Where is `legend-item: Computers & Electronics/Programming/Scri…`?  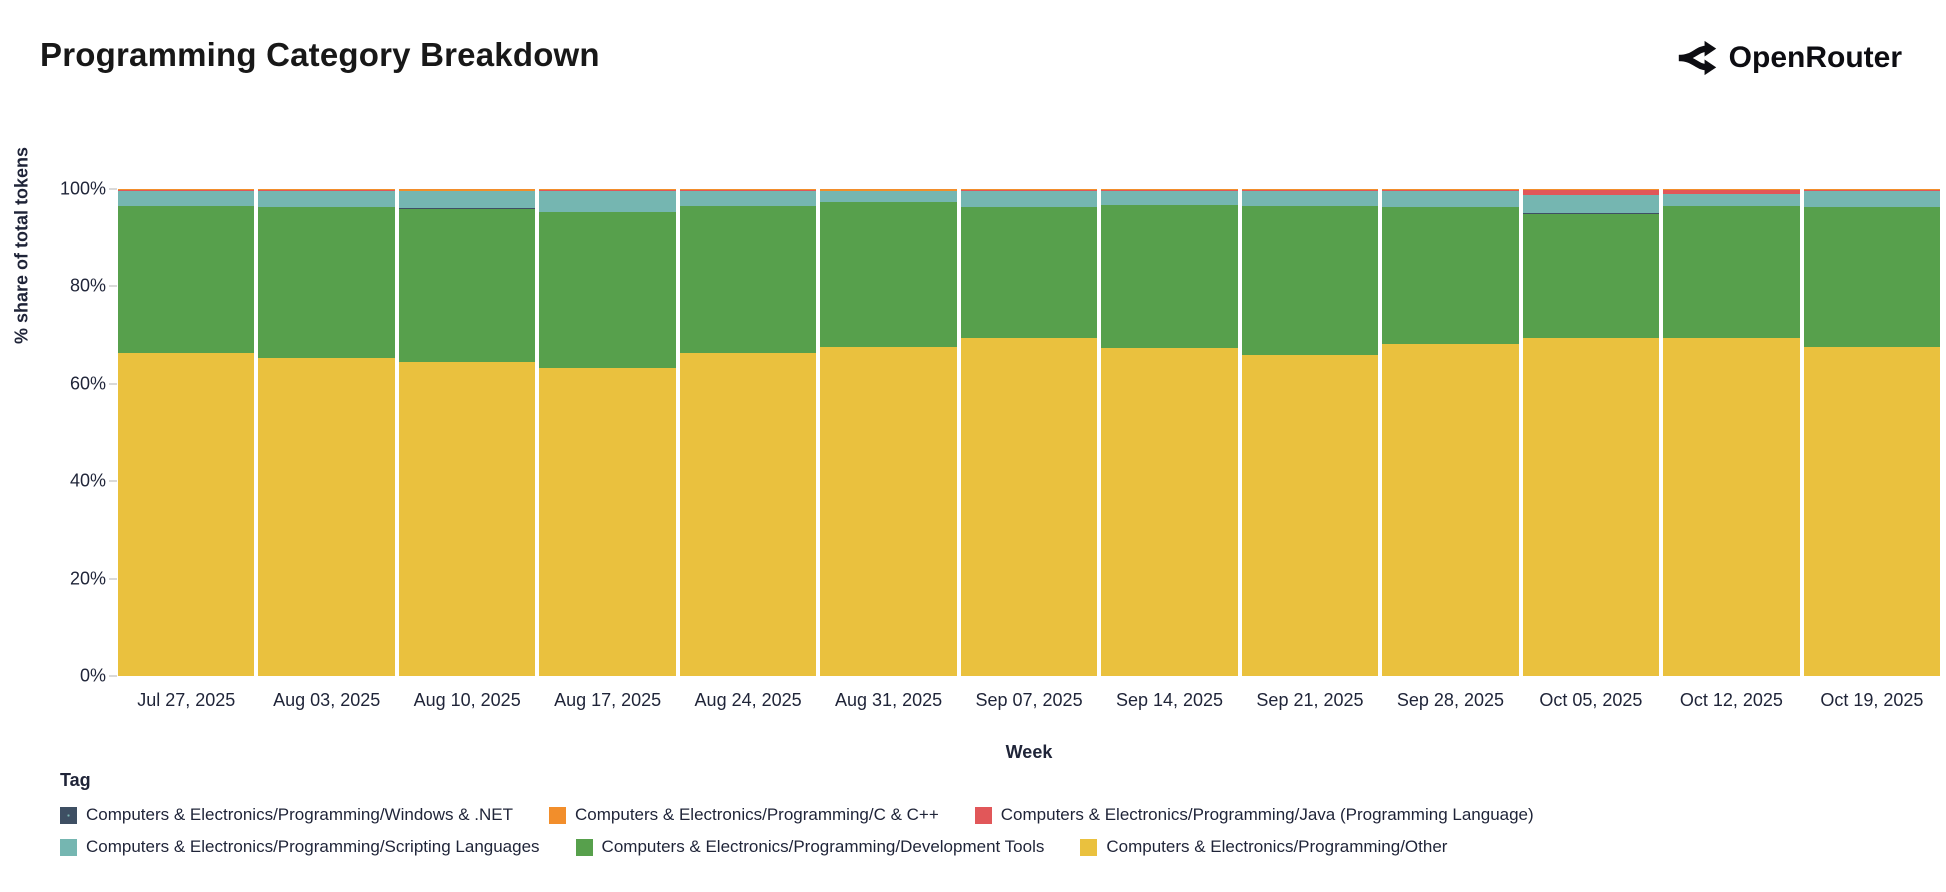
legend-item: Computers & Electronics/Programming/Scri… is located at coordinates (300, 847).